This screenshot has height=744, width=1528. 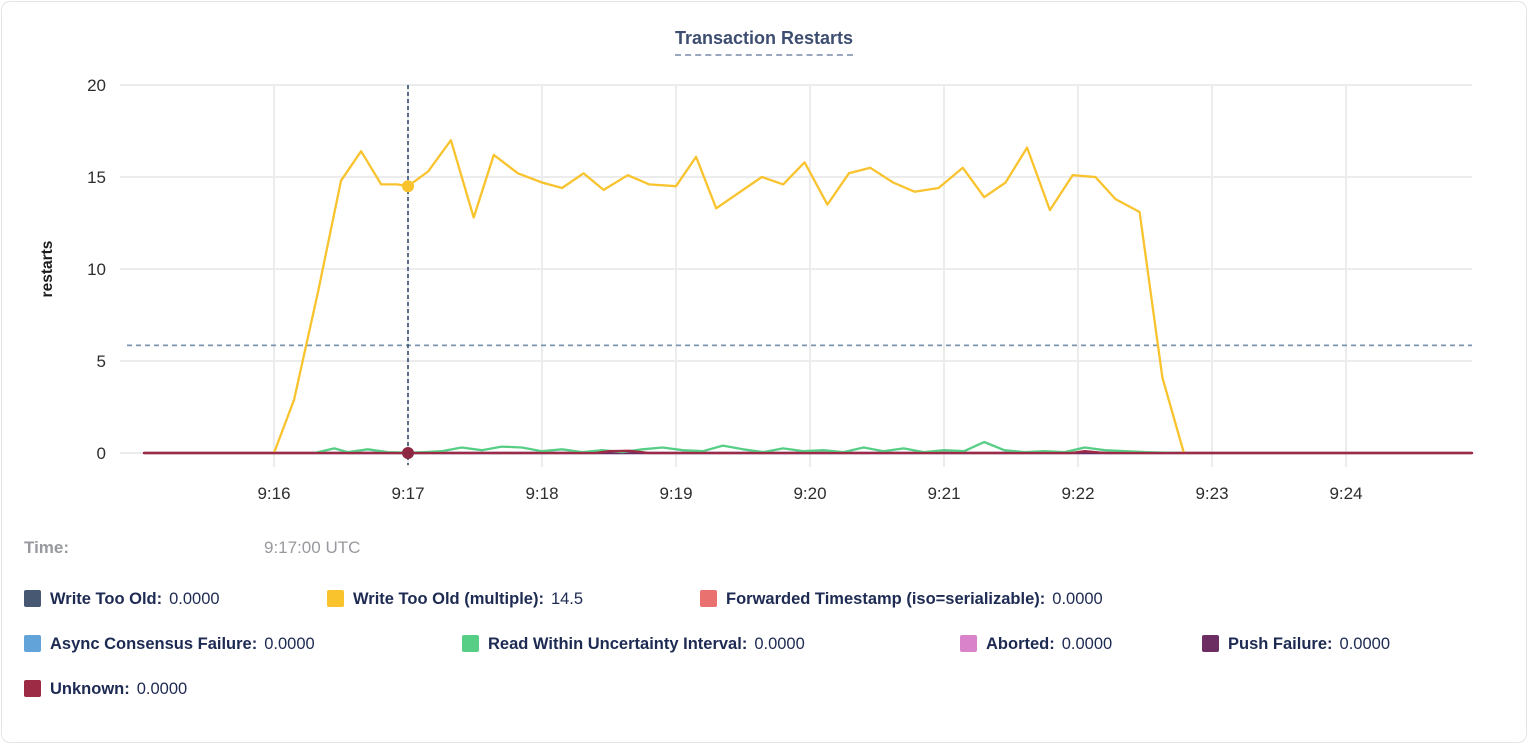 What do you see at coordinates (32, 598) in the screenshot?
I see `legend-swatch-write-too-old` at bounding box center [32, 598].